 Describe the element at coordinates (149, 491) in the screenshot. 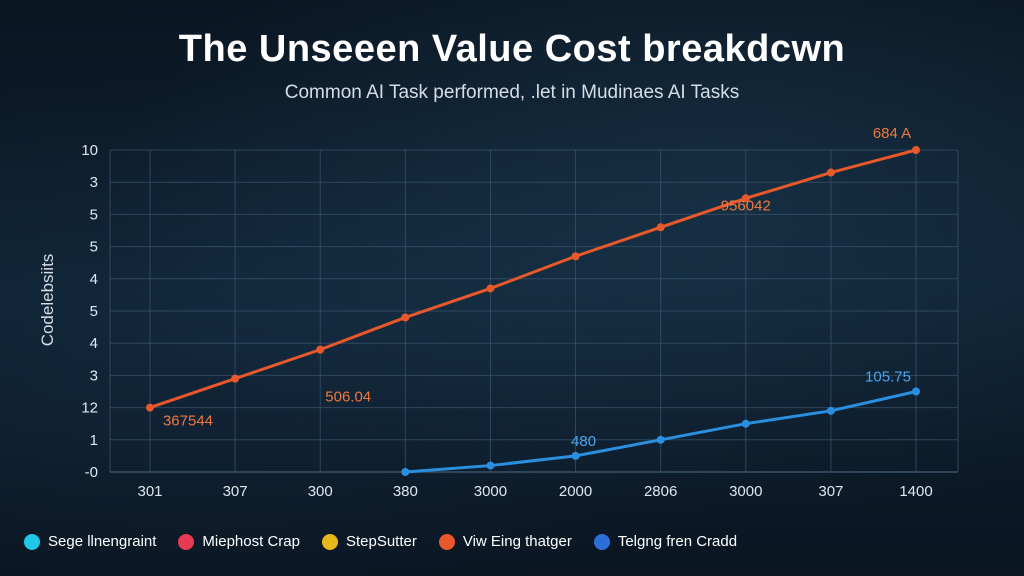

I see `x-tick-label: 301` at that location.